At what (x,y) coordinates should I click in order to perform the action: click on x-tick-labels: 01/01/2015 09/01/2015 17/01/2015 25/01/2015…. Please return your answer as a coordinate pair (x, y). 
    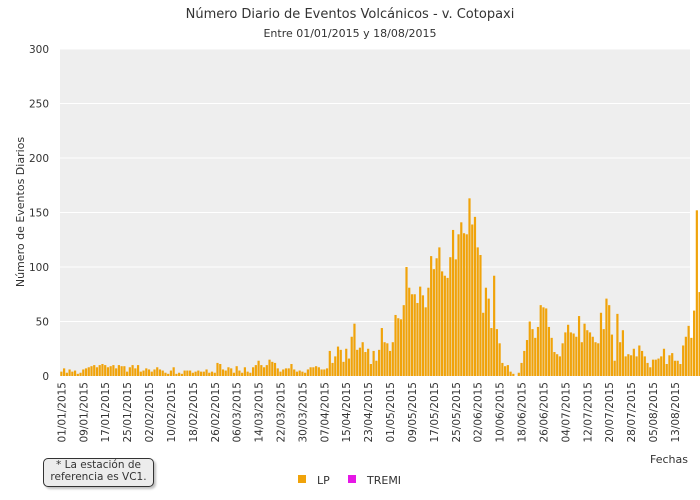
    Looking at the image, I should click on (369, 412).